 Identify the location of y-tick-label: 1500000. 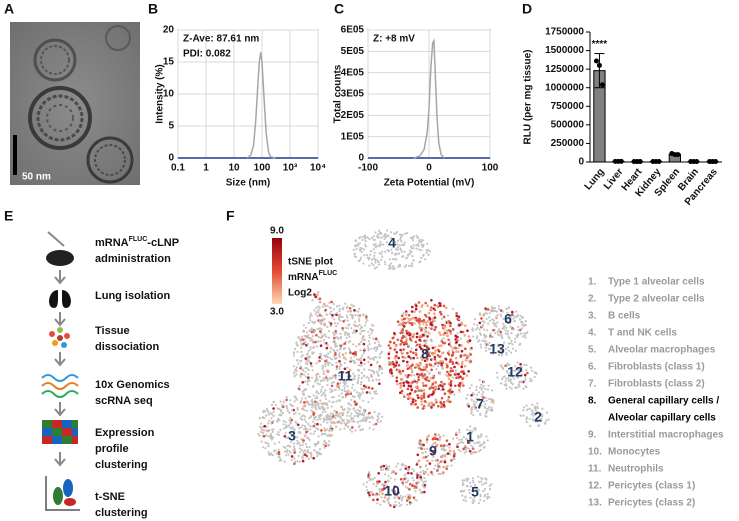
(564, 50).